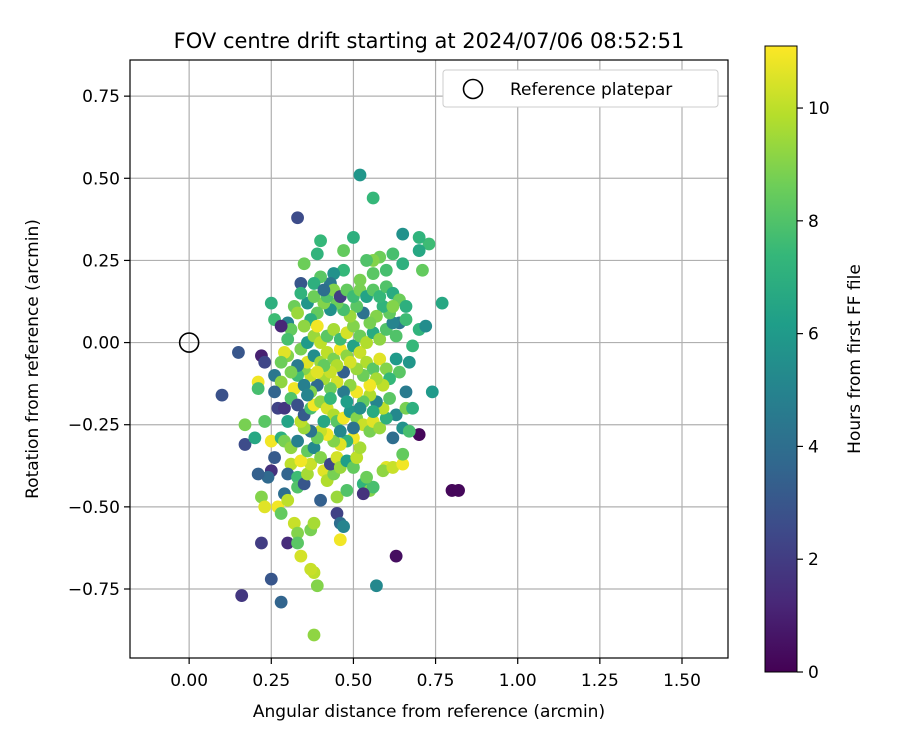  Describe the element at coordinates (33, 359) in the screenshot. I see `y-axis-label: Rotation from reference (arcmin)` at that location.